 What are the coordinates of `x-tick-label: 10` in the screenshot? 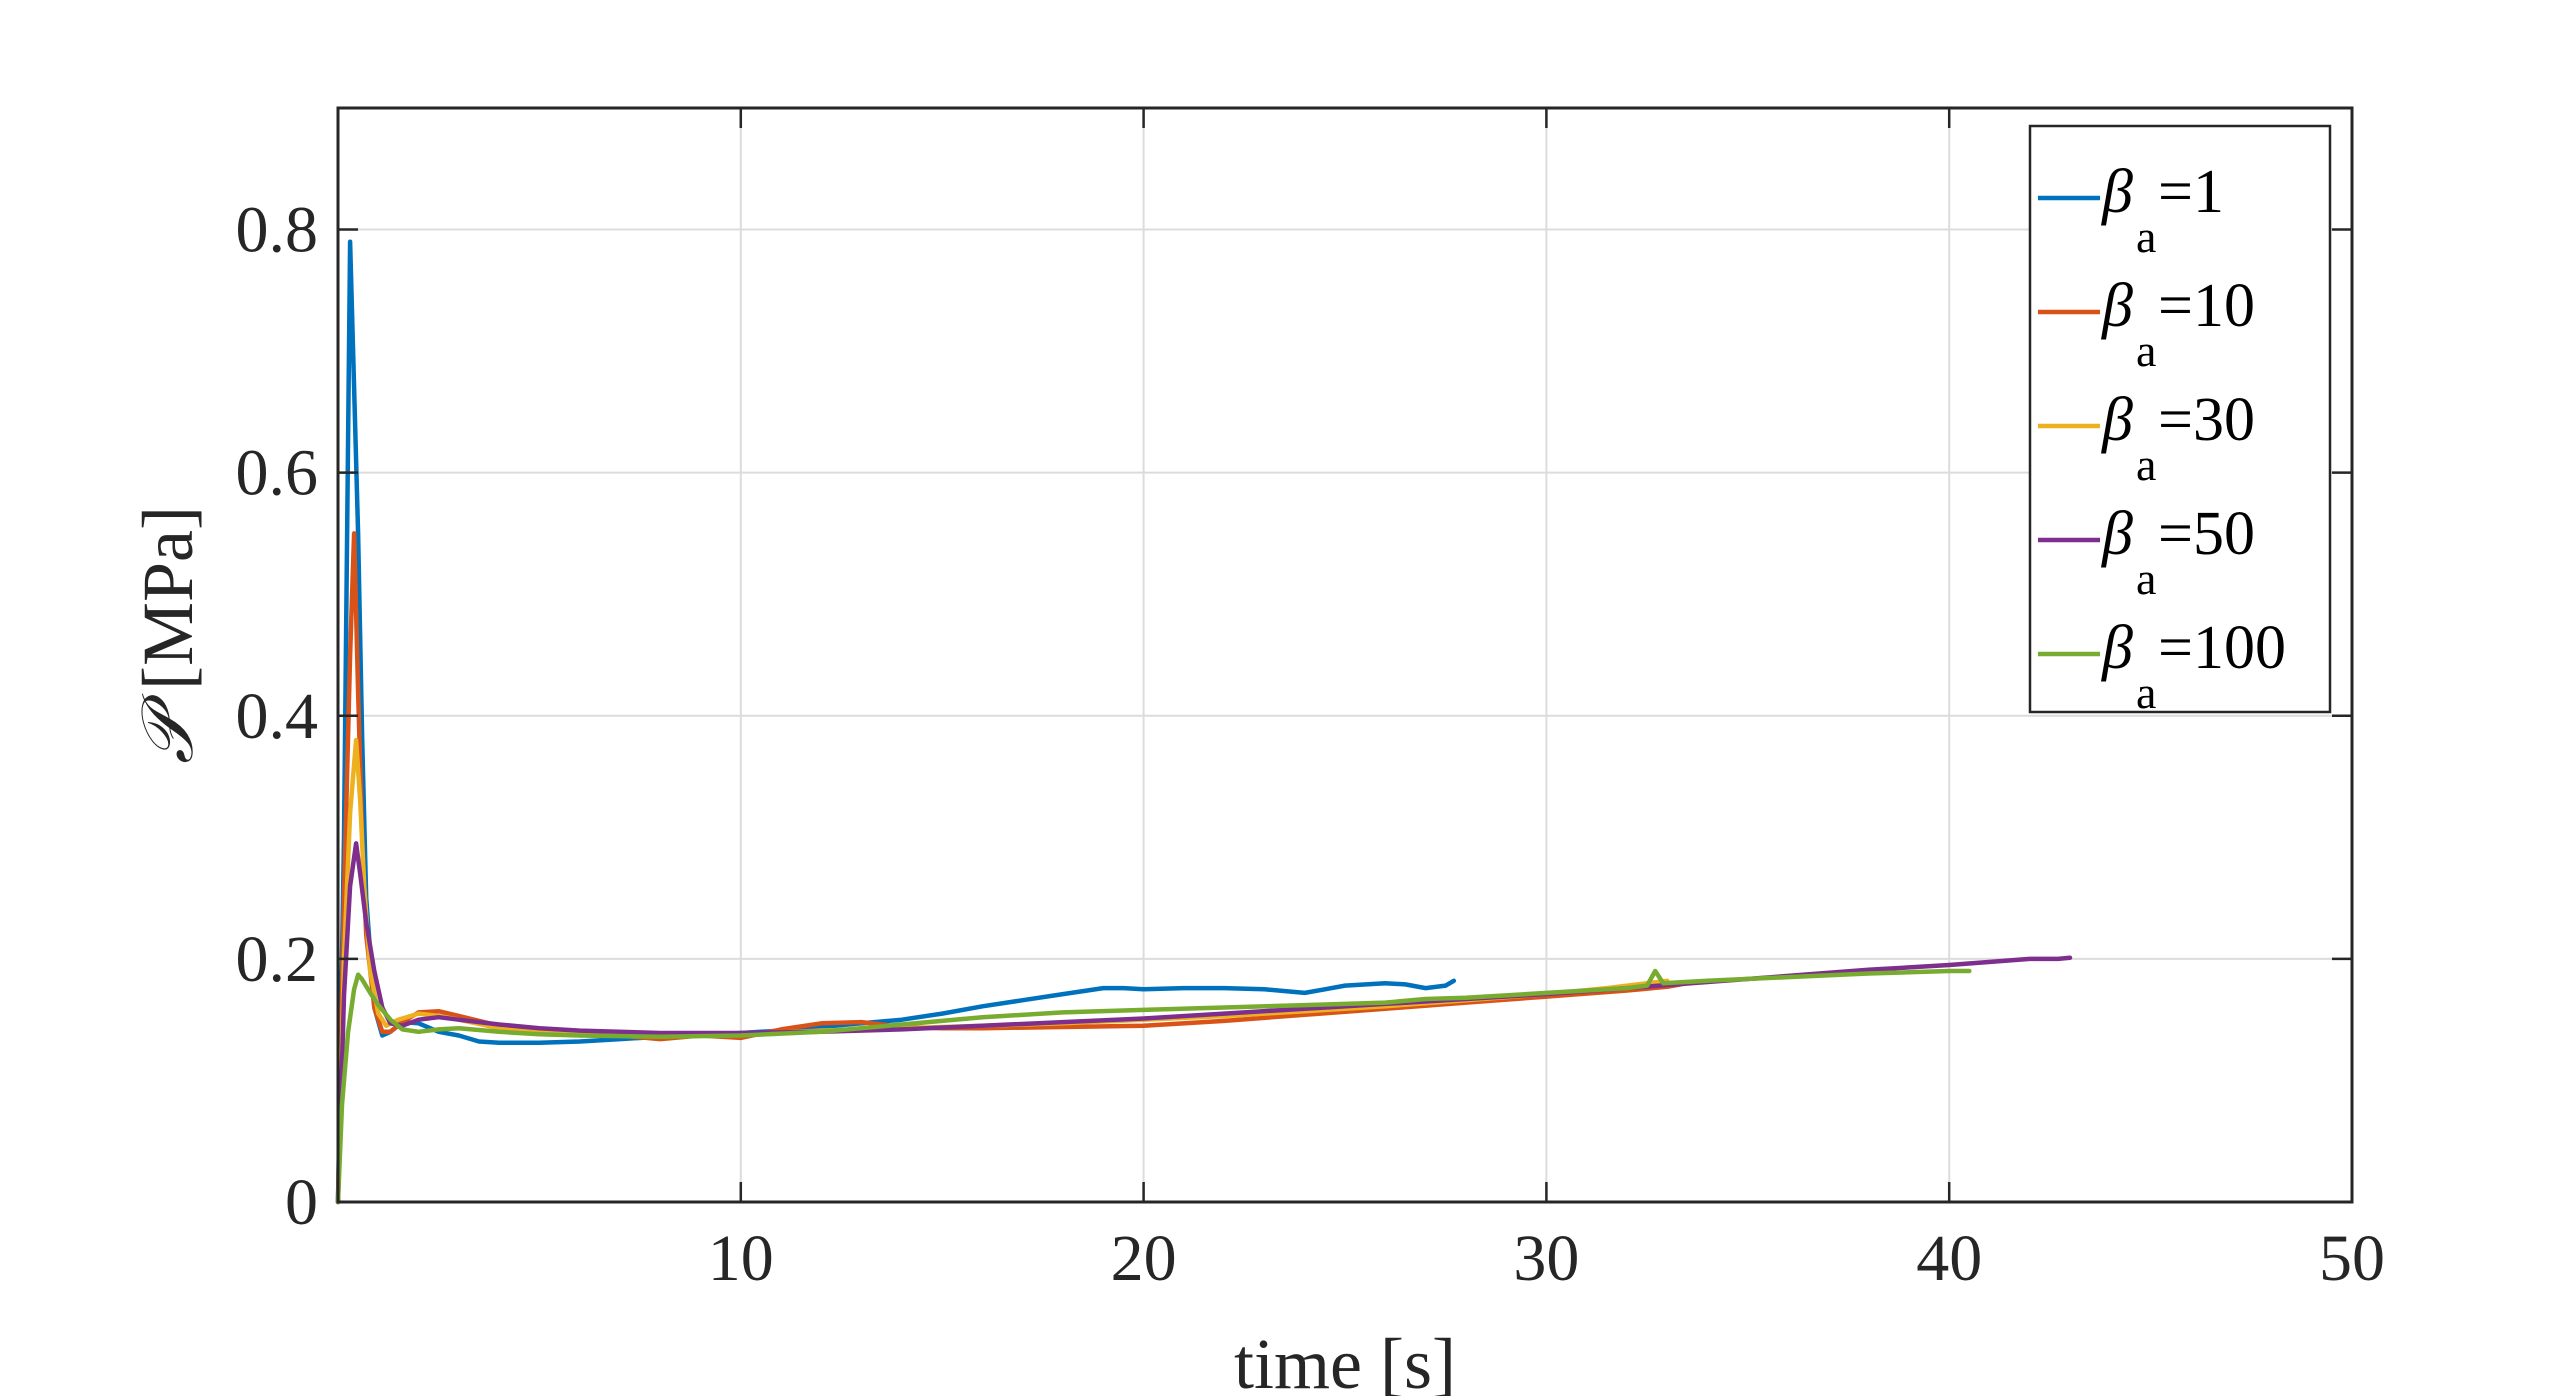 It's located at (741, 1258).